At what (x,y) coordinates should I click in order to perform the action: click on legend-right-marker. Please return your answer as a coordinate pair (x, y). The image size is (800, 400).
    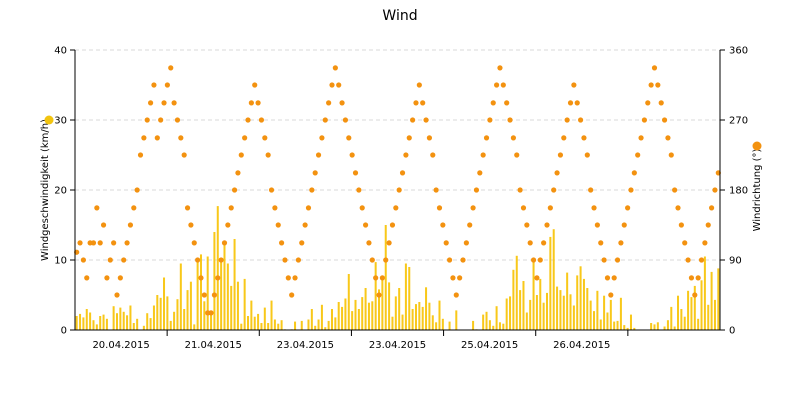
    Looking at the image, I should click on (757, 146).